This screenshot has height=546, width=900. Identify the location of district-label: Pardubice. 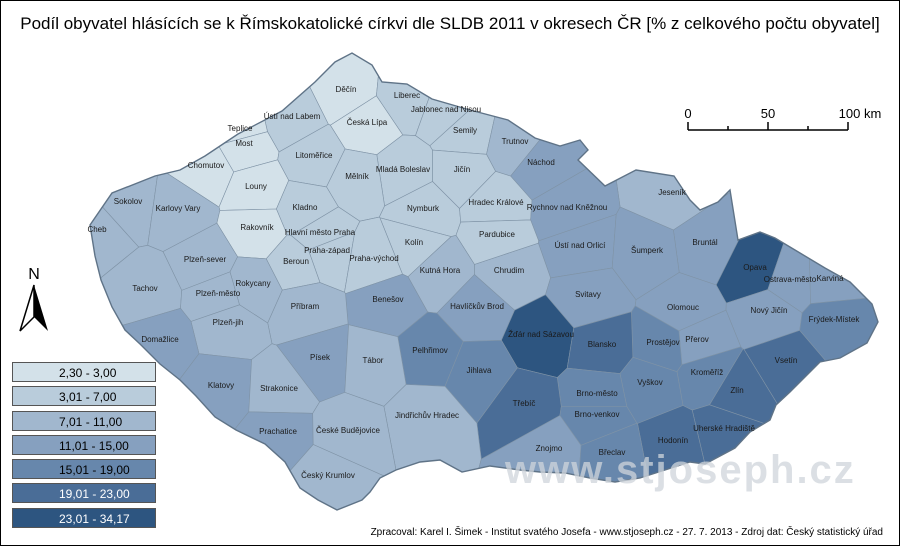
(497, 234).